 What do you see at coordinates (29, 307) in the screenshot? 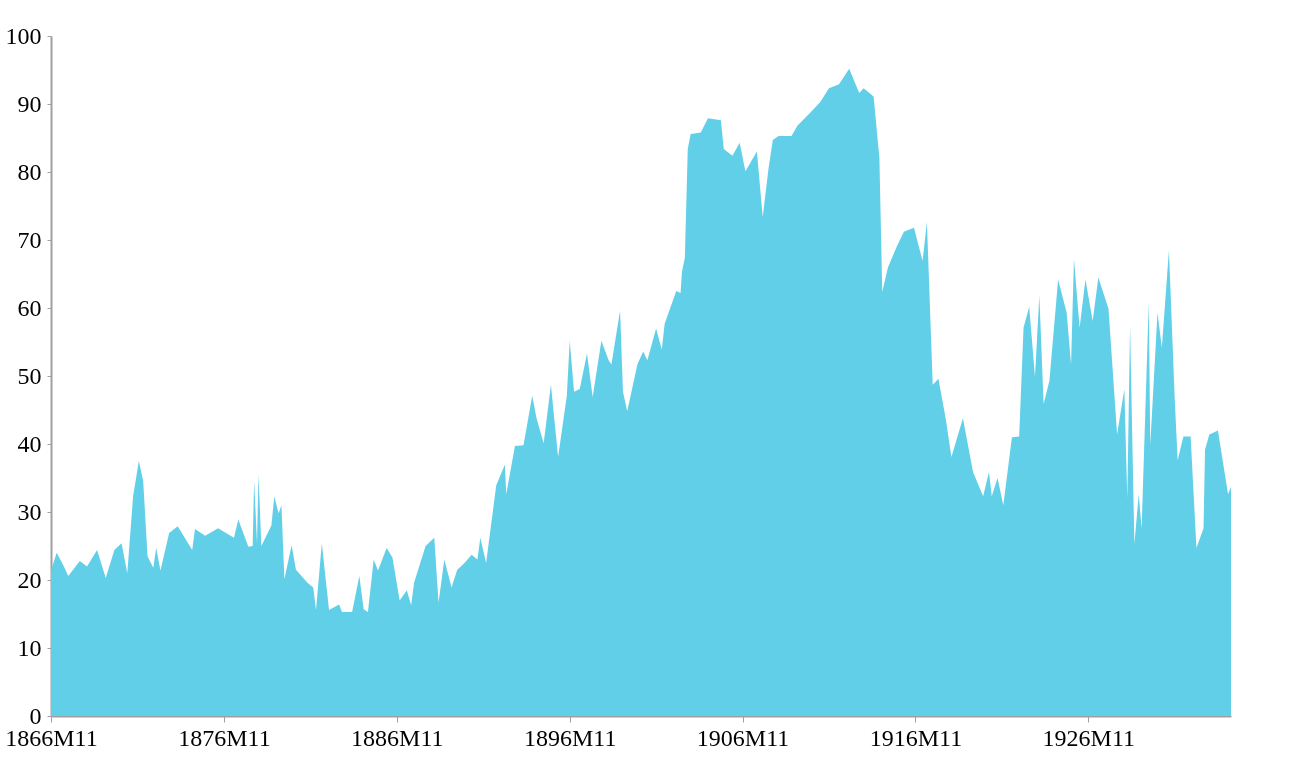
I see `y-tick-label: 60` at bounding box center [29, 307].